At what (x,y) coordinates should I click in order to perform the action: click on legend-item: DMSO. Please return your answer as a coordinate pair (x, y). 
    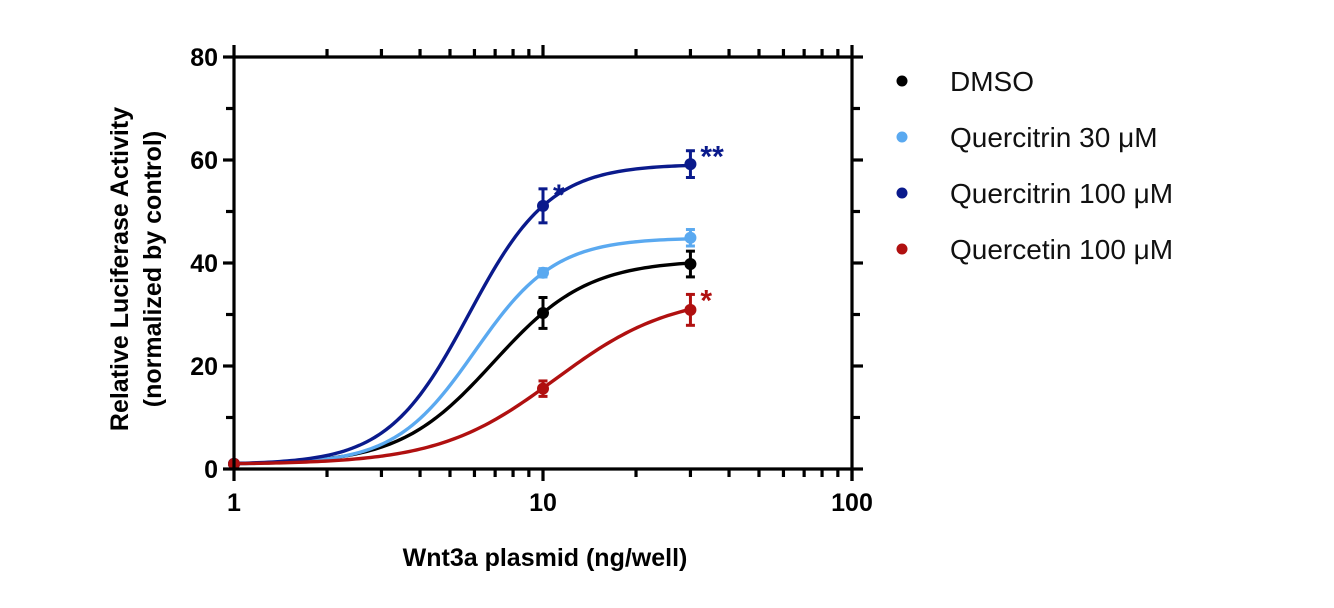
    Looking at the image, I should click on (965, 81).